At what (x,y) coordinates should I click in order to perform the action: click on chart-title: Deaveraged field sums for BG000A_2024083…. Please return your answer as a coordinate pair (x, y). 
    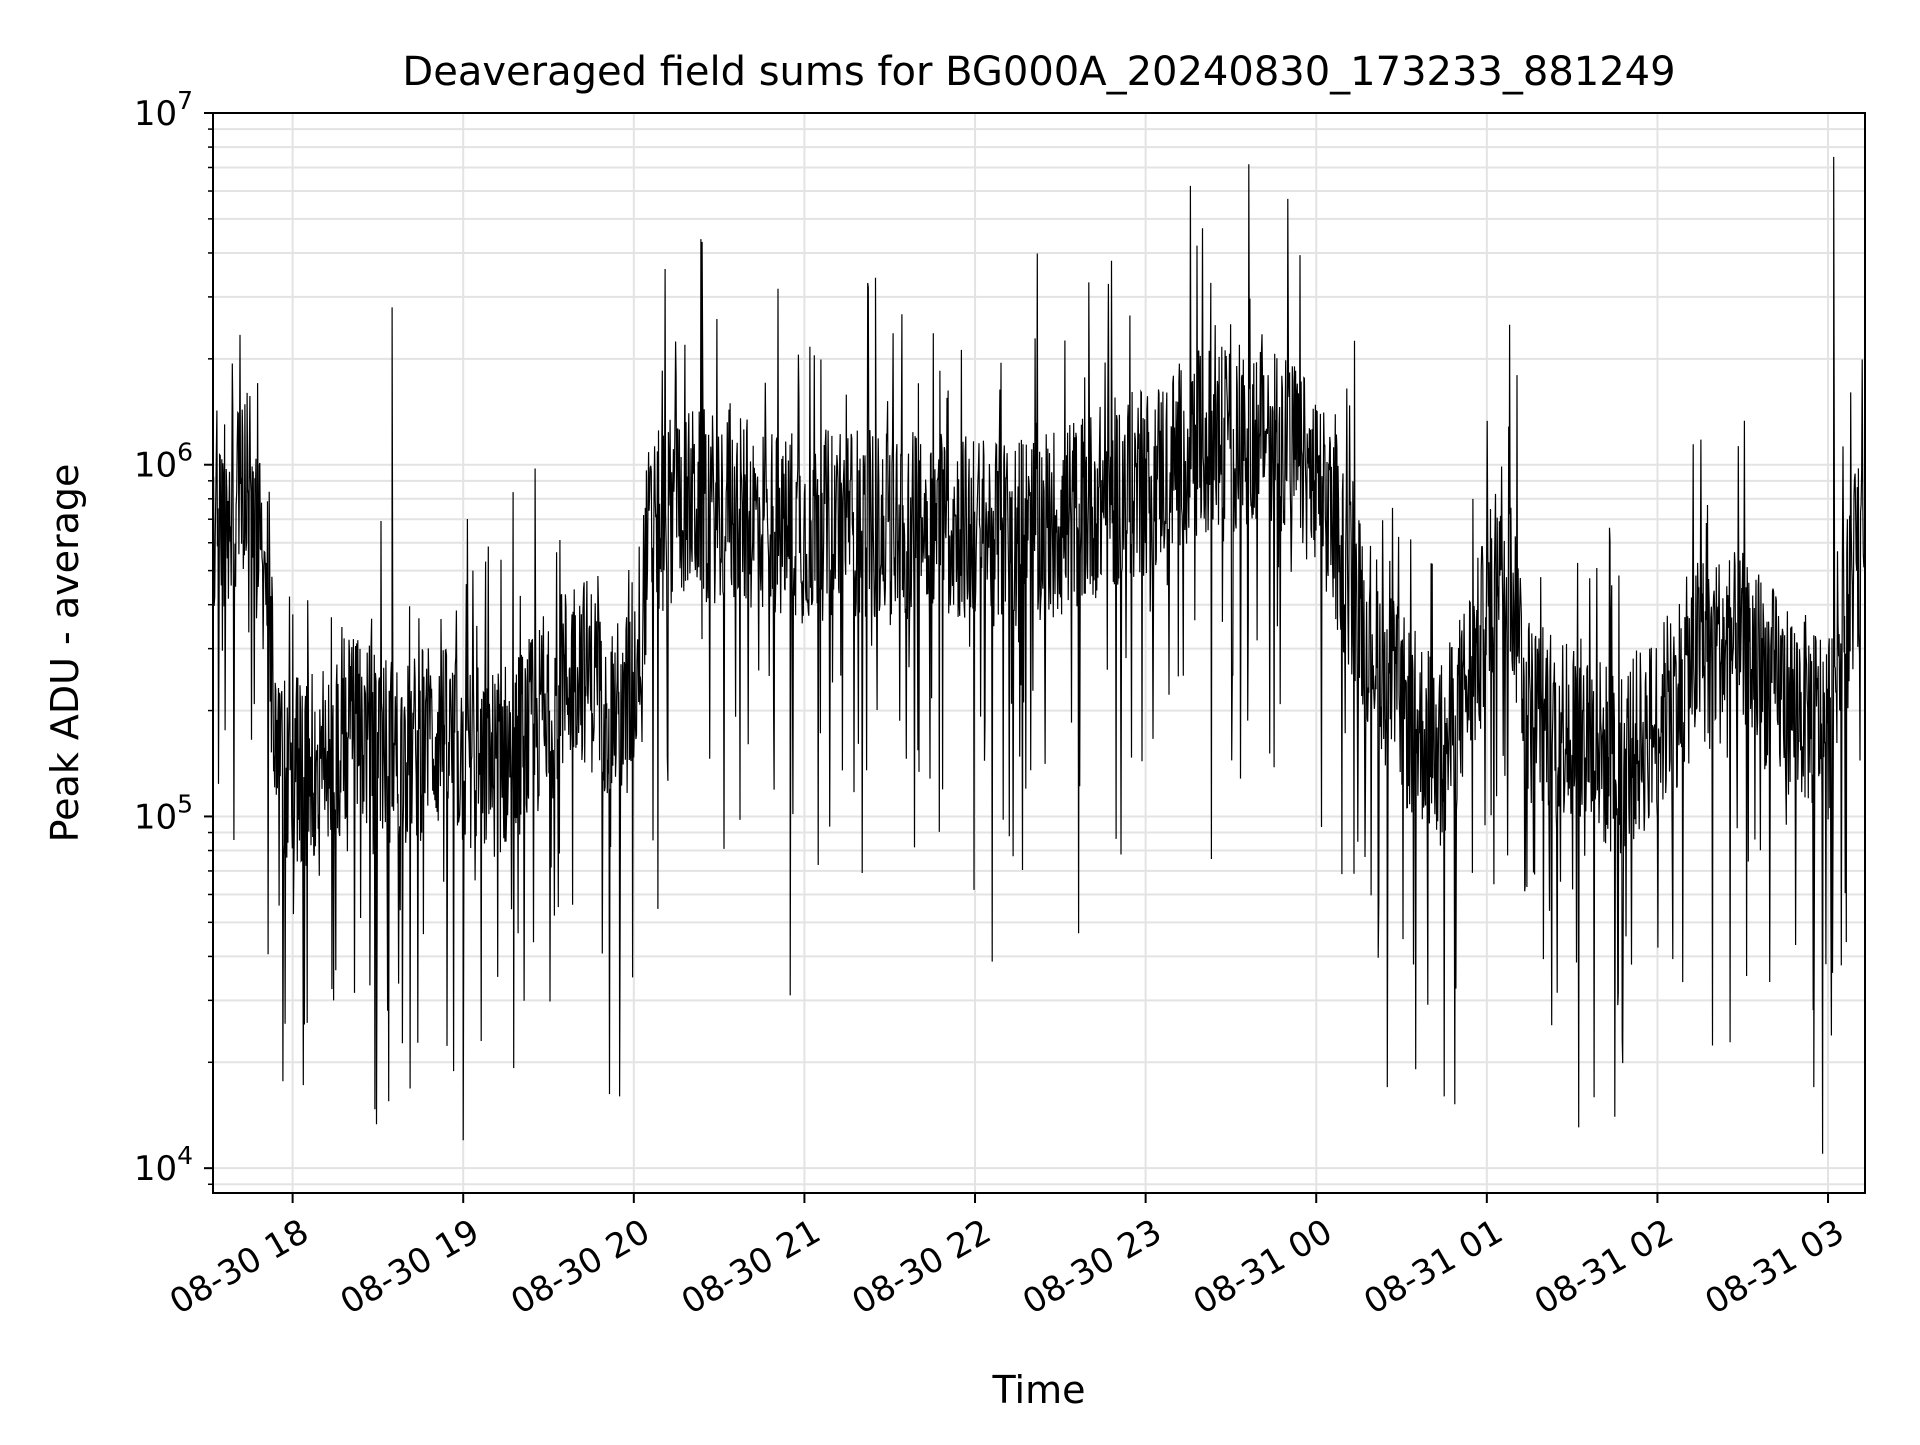
    Looking at the image, I should click on (1038, 72).